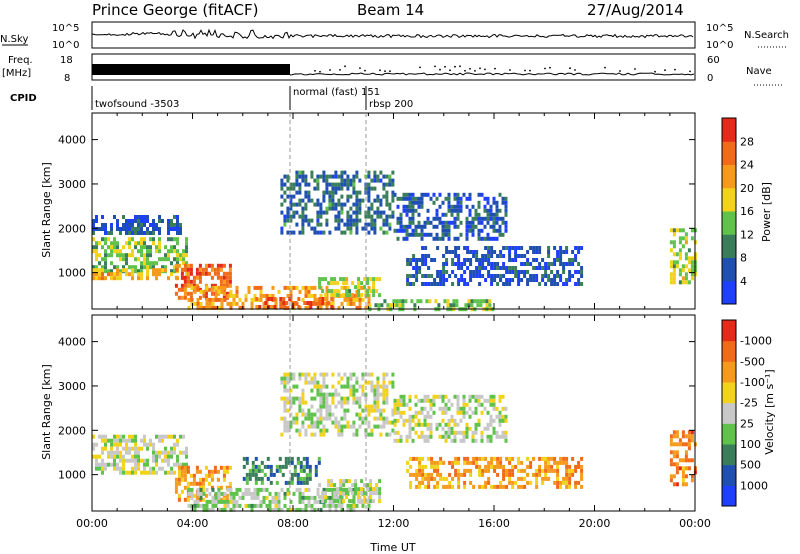 The width and height of the screenshot is (800, 554). Describe the element at coordinates (710, 78) in the screenshot. I see `nave-tick-bottom: 0` at that location.